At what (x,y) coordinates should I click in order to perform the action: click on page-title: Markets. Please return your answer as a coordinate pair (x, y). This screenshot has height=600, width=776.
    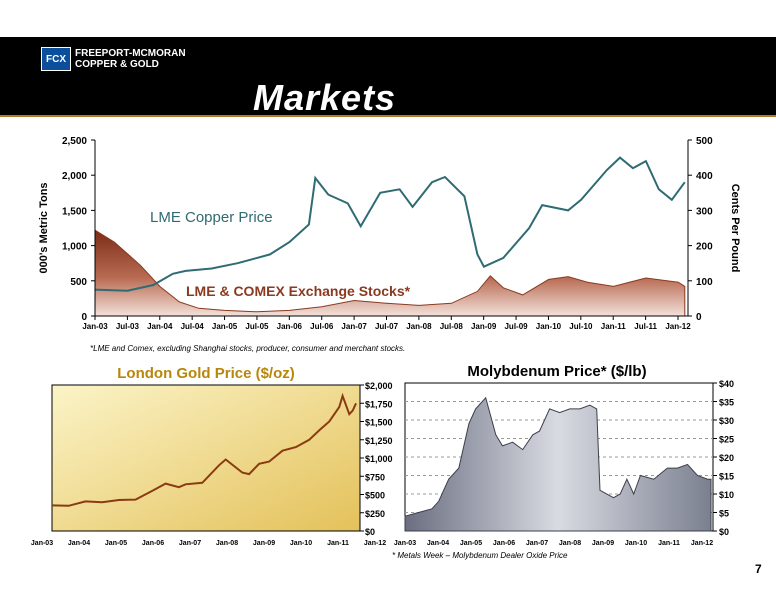
    Looking at the image, I should click on (325, 97).